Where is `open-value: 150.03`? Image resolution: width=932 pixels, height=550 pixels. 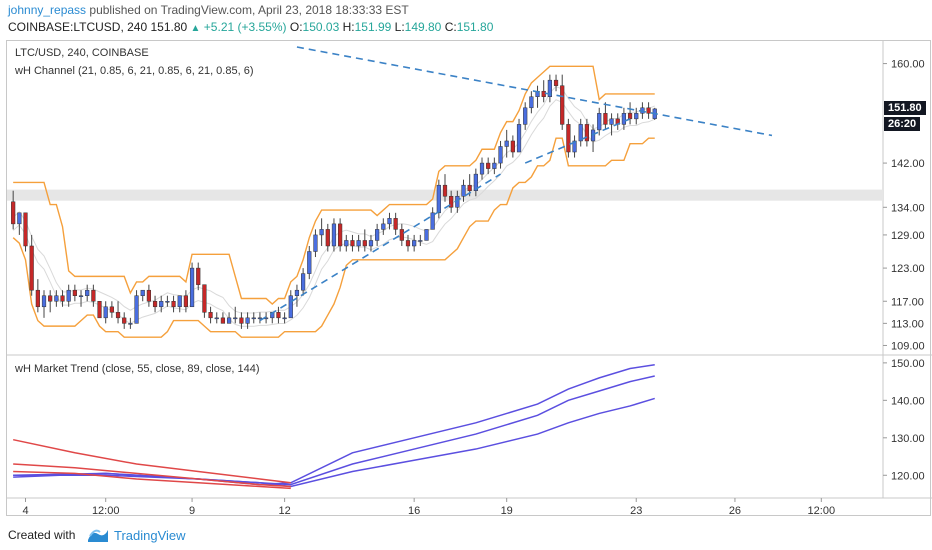
open-value: 150.03 is located at coordinates (321, 27).